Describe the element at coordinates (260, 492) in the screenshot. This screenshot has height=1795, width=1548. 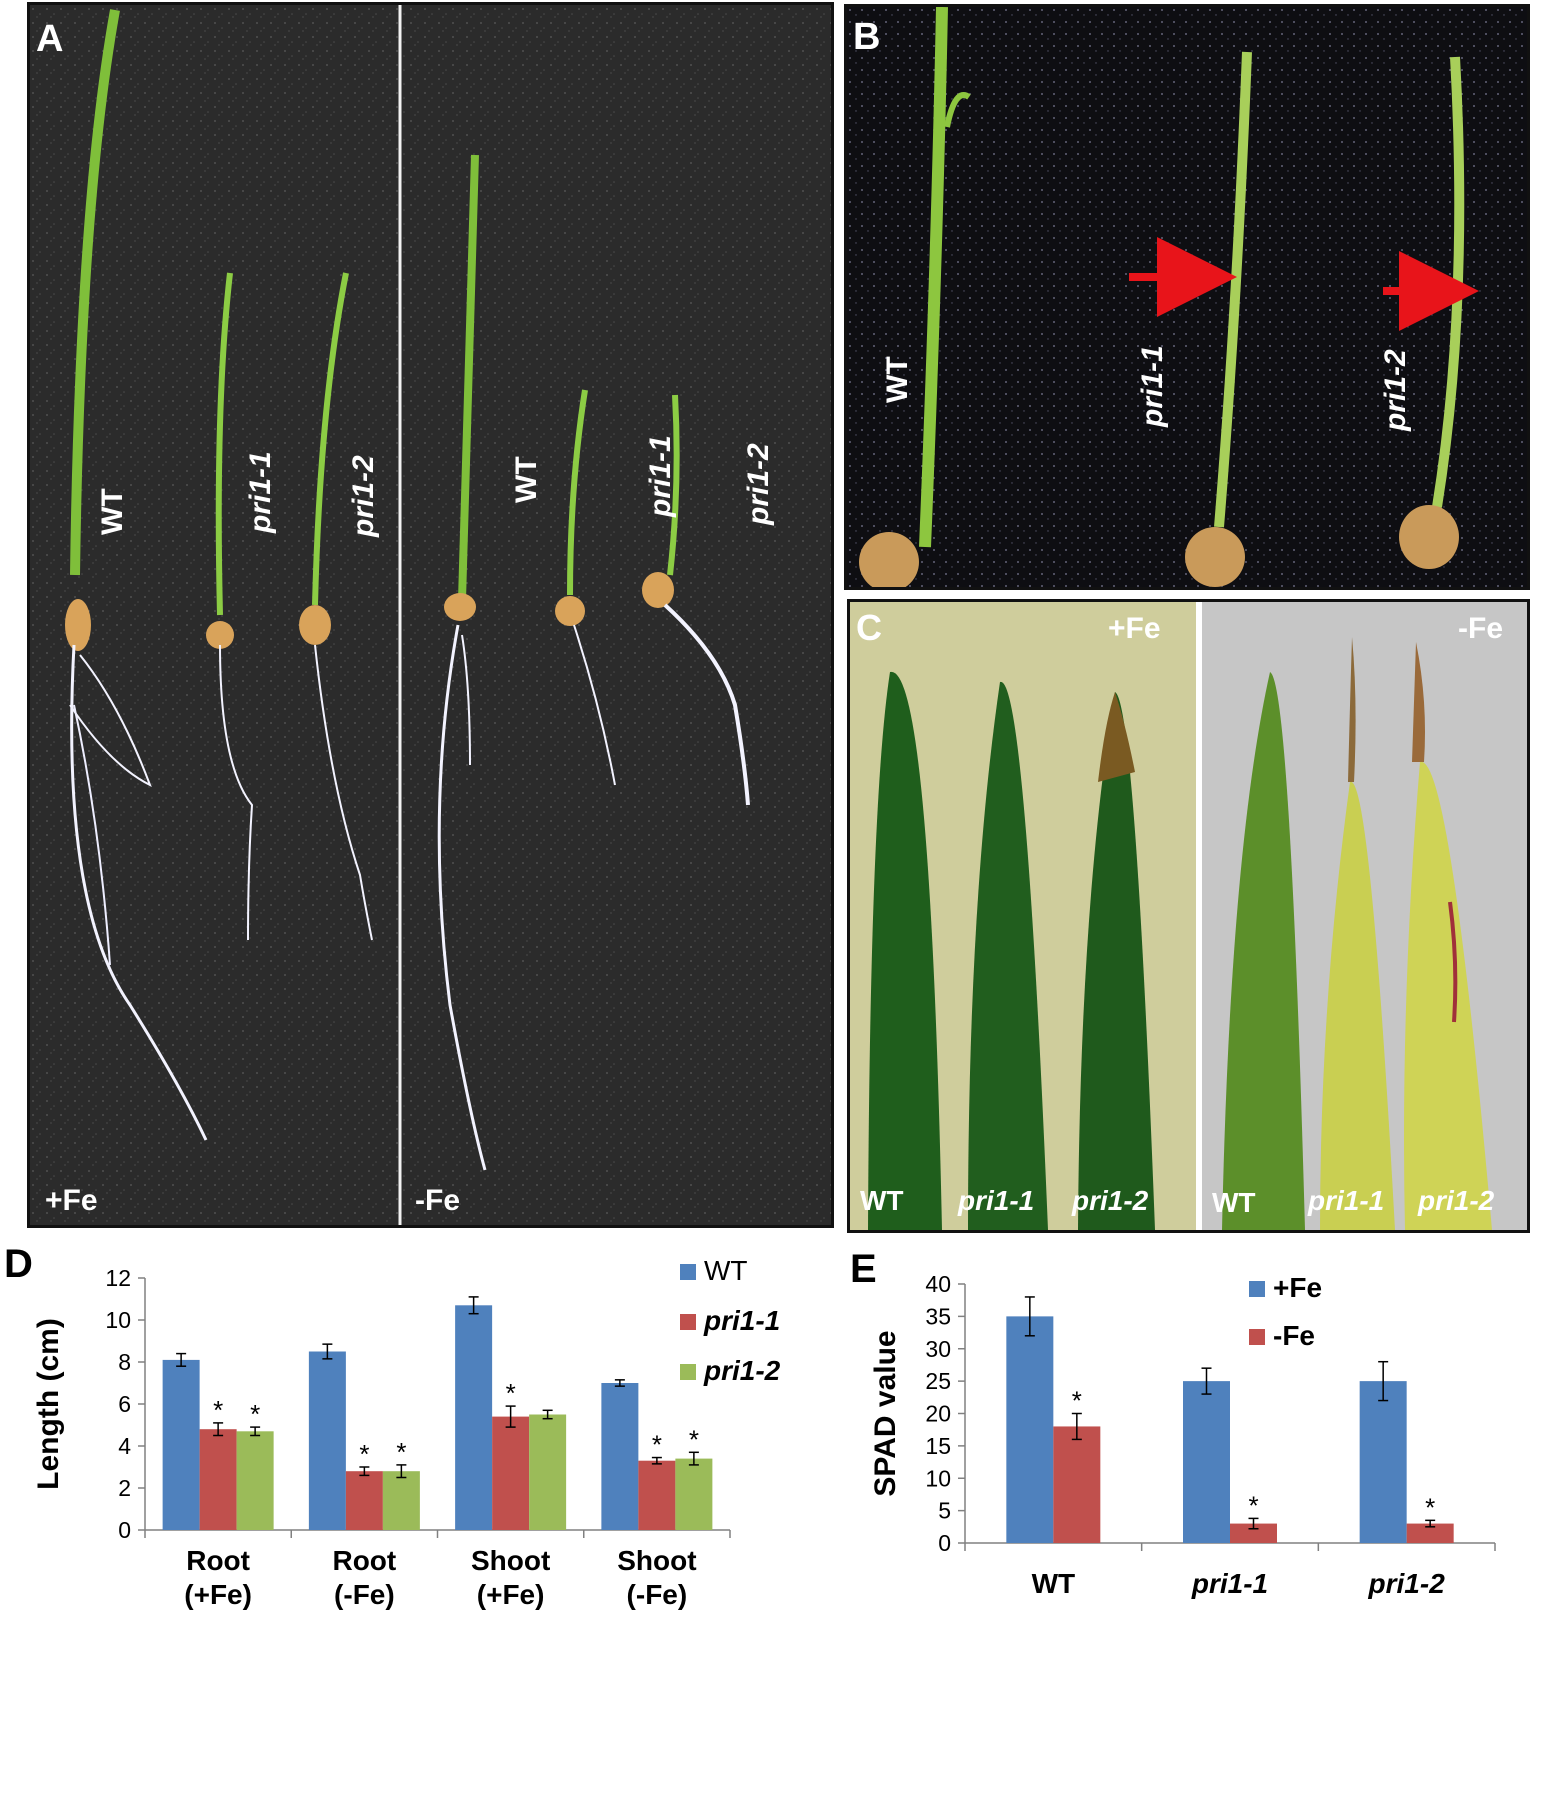
I see `panel-a-plant-label-pri1-1-plusfe: pri1-1` at that location.